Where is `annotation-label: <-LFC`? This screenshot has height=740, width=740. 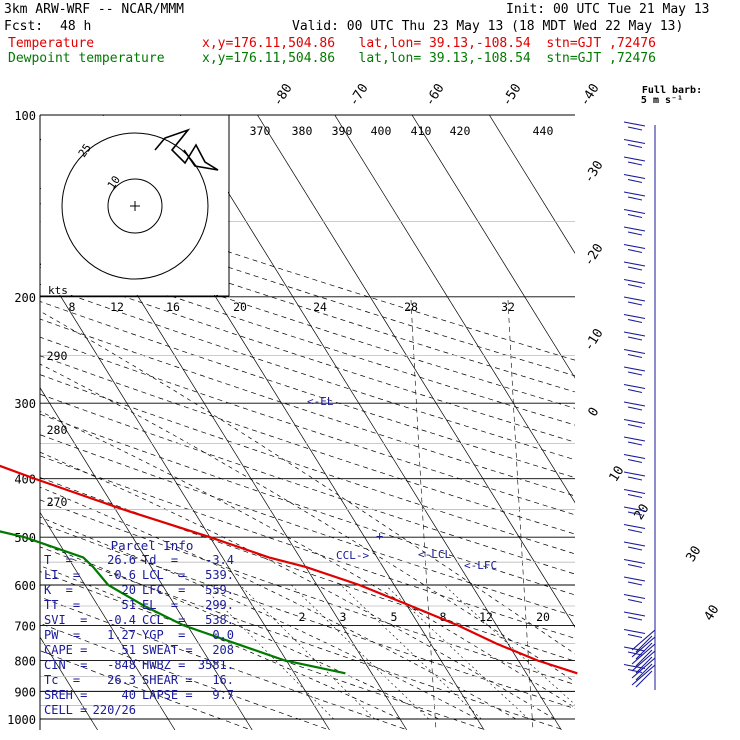 annotation-label: <-LFC is located at coordinates (480, 565).